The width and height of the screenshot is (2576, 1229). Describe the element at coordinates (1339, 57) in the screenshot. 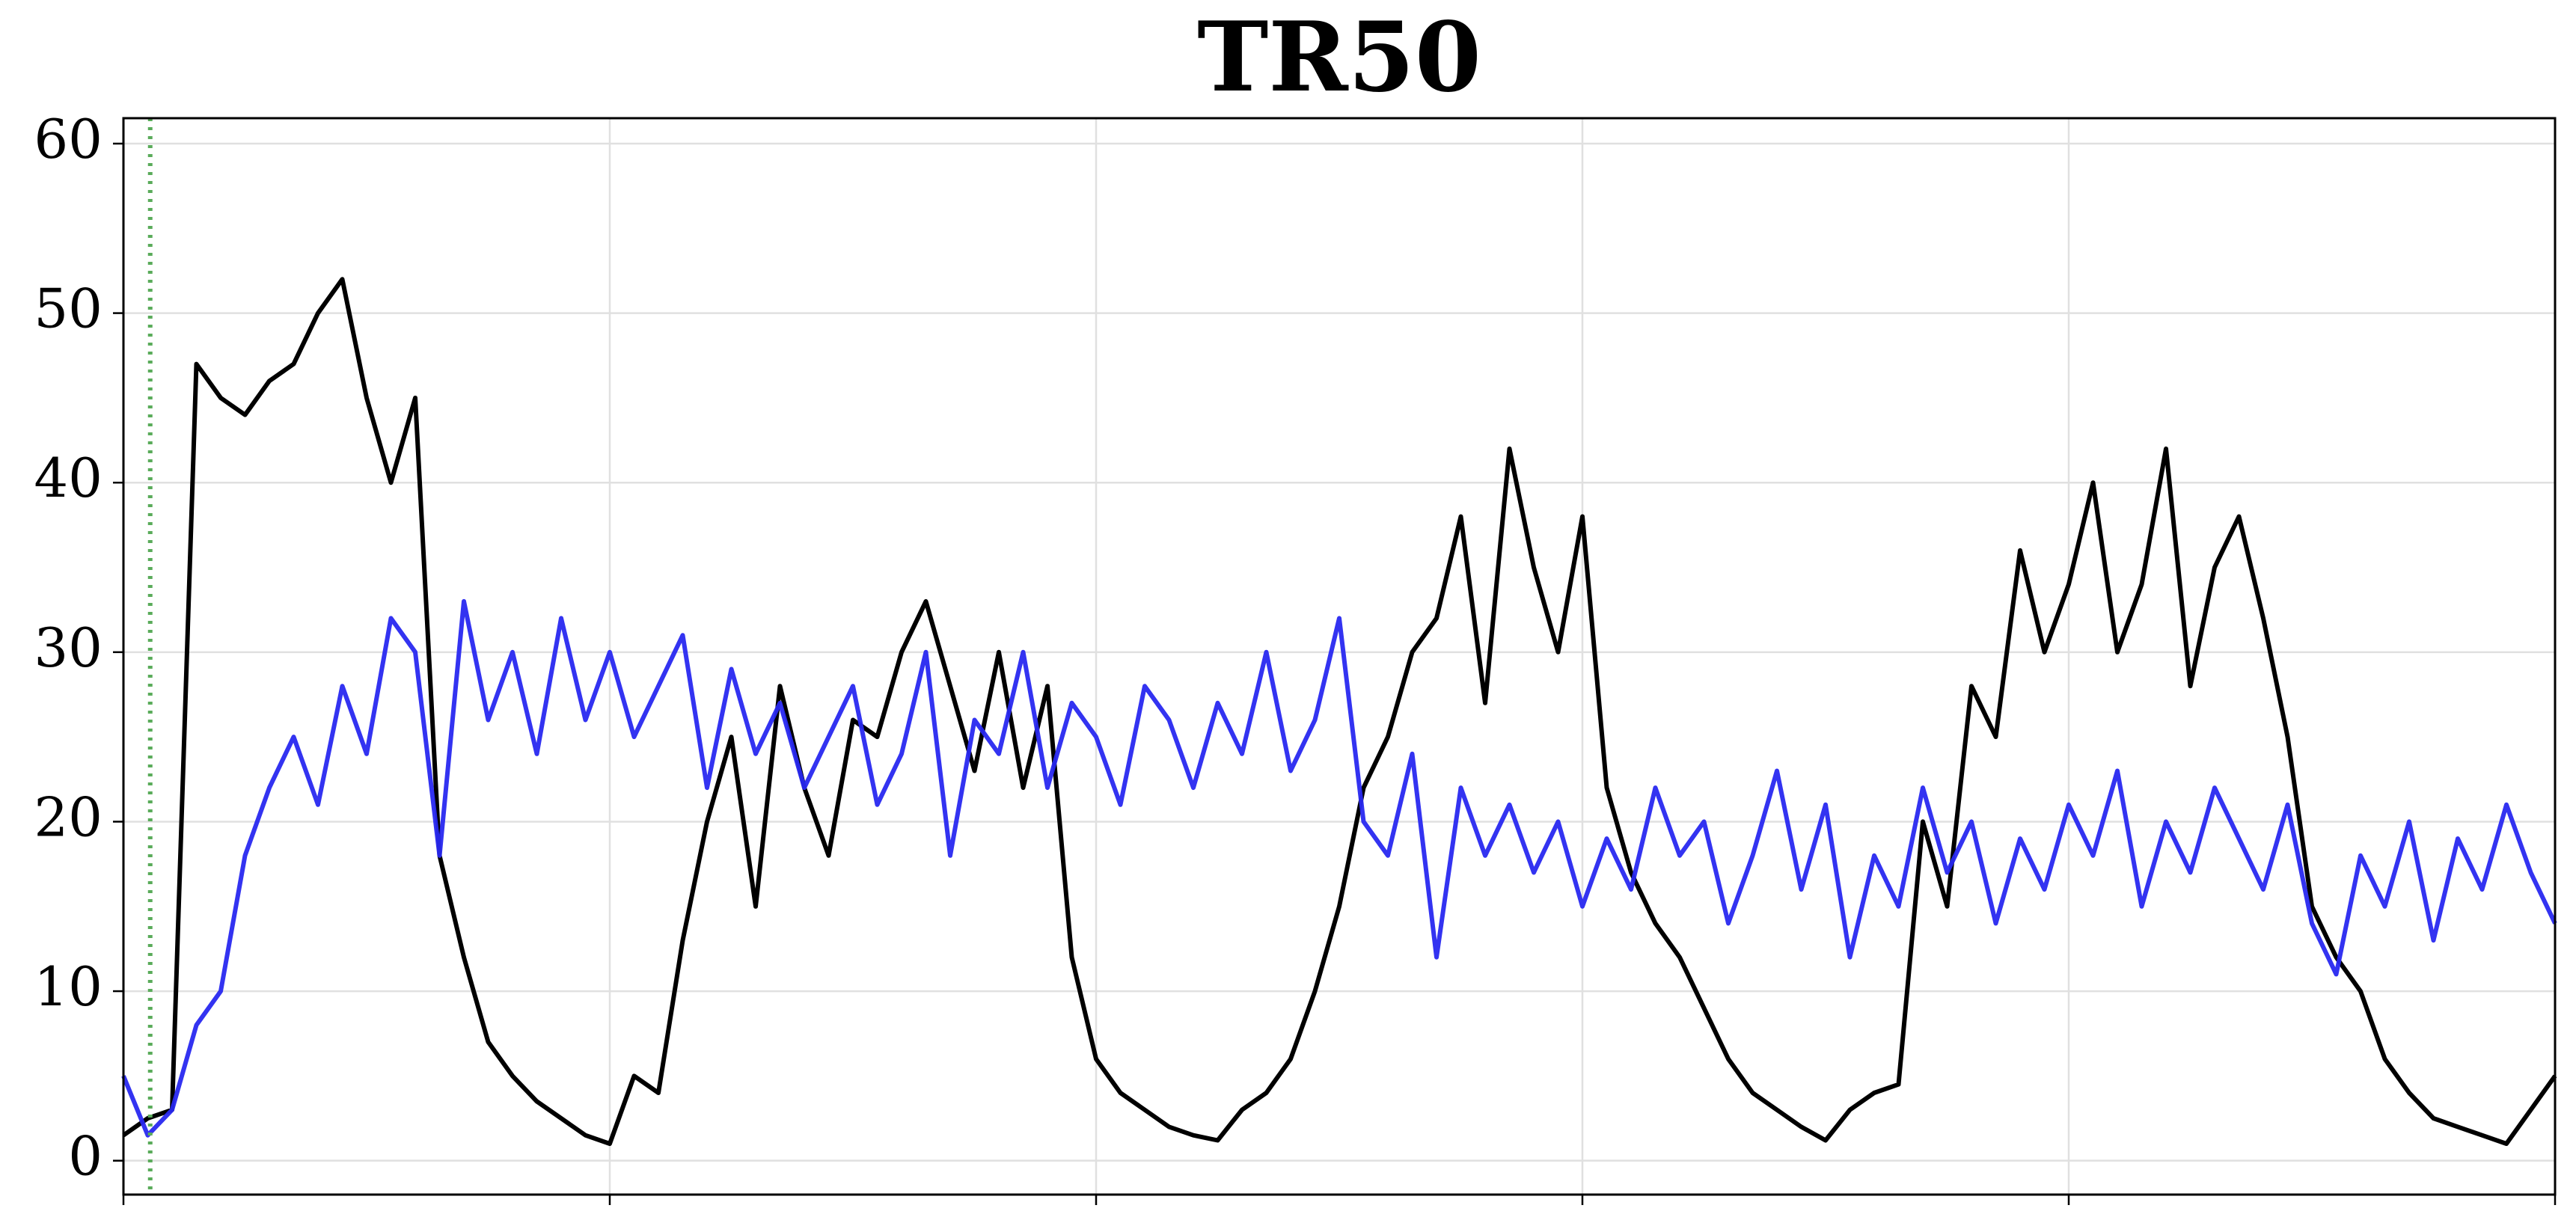

I see `chart-title: TR50` at that location.